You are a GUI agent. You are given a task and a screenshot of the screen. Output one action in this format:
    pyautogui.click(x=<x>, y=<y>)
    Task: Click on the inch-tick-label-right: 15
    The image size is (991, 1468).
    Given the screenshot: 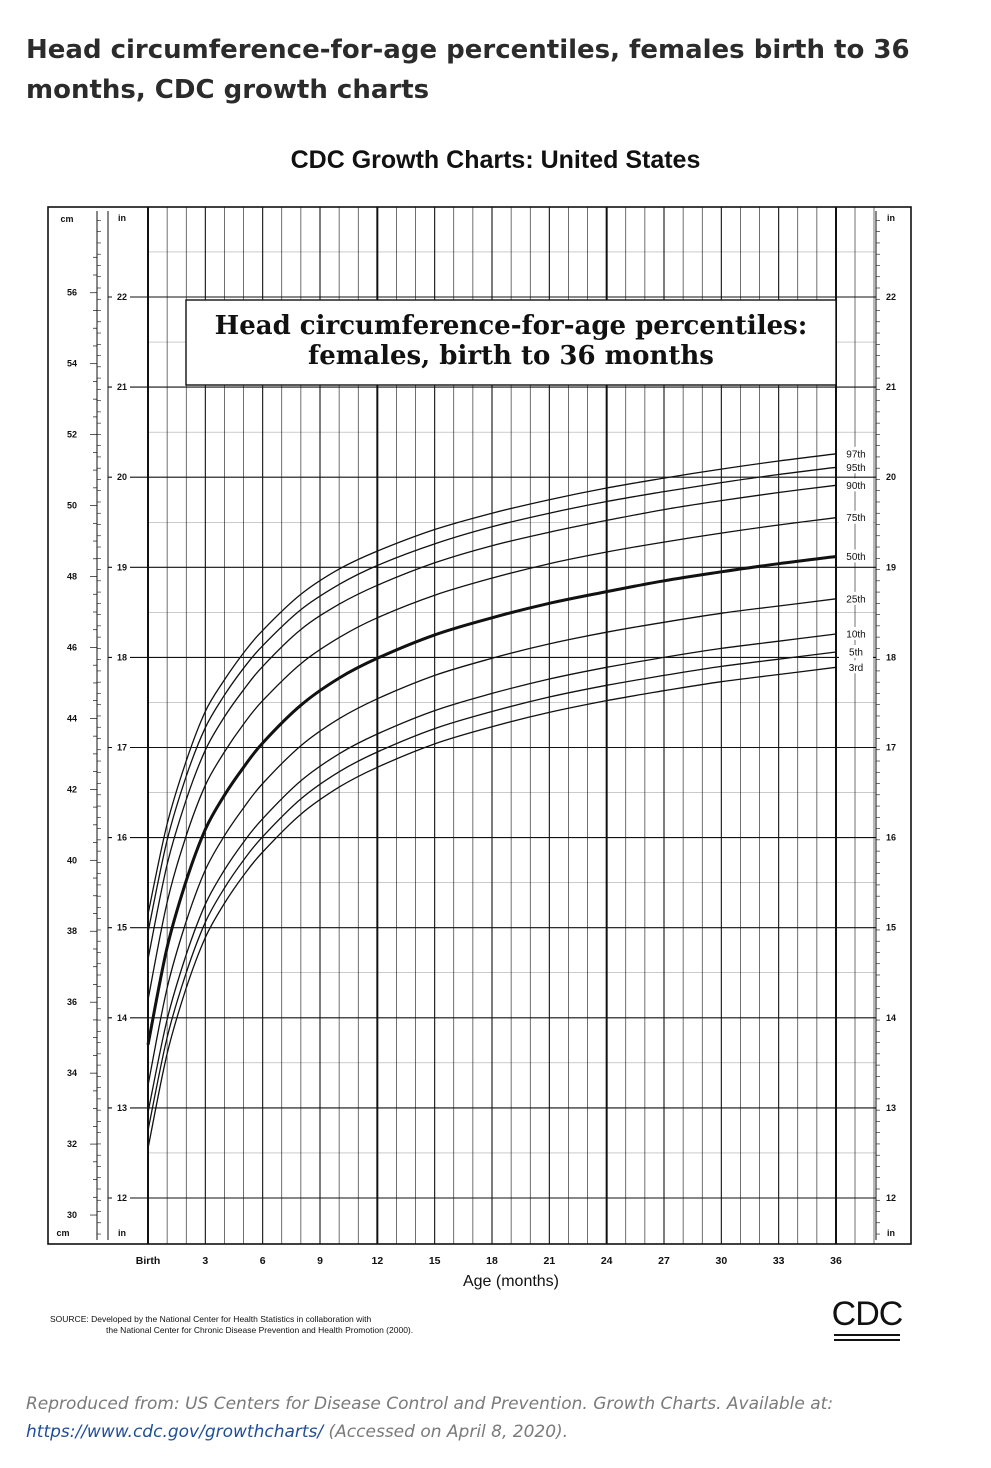 What is the action you would take?
    pyautogui.click(x=891, y=928)
    